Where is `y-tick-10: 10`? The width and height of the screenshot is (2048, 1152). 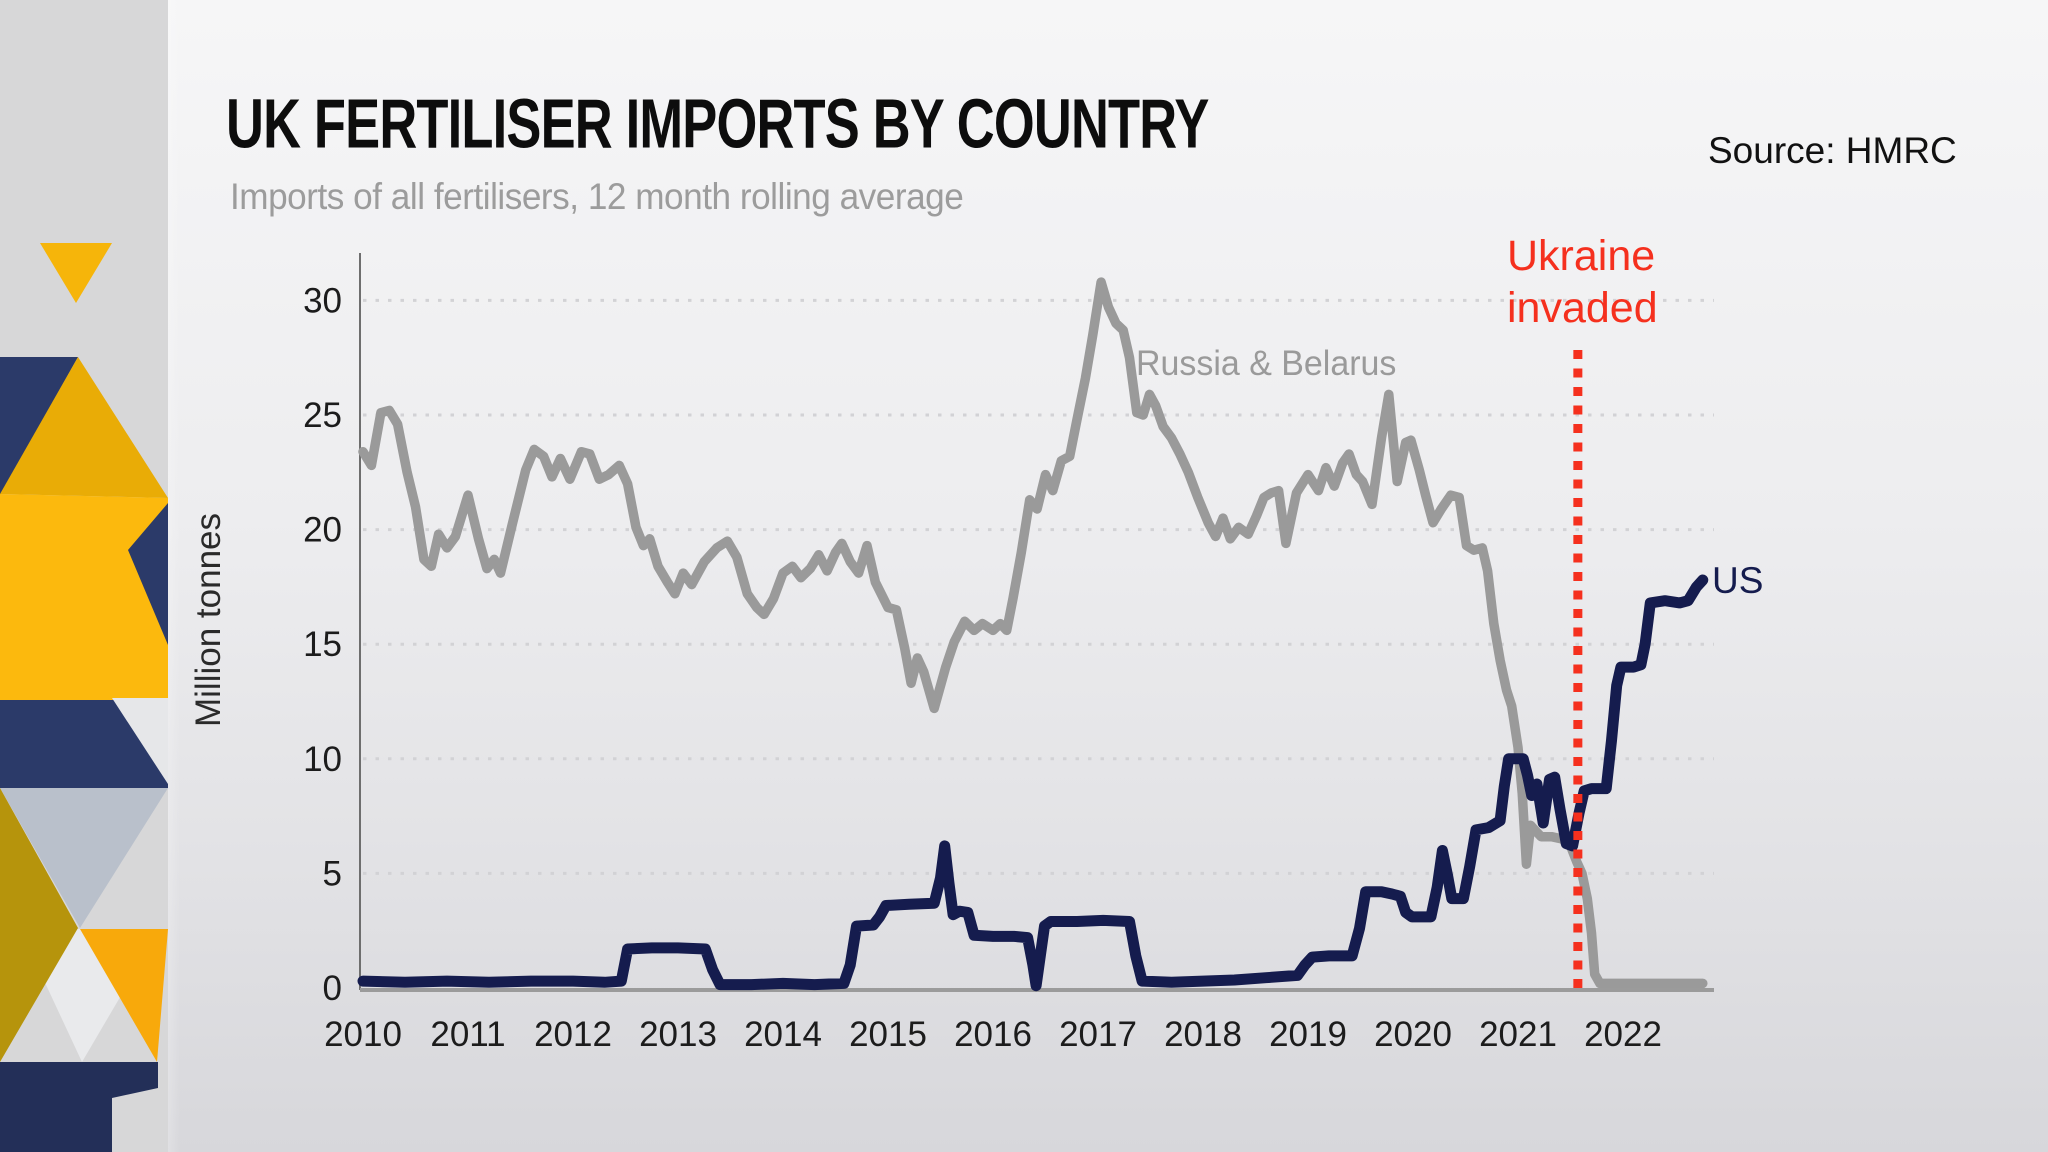
y-tick-10: 10 is located at coordinates (322, 759).